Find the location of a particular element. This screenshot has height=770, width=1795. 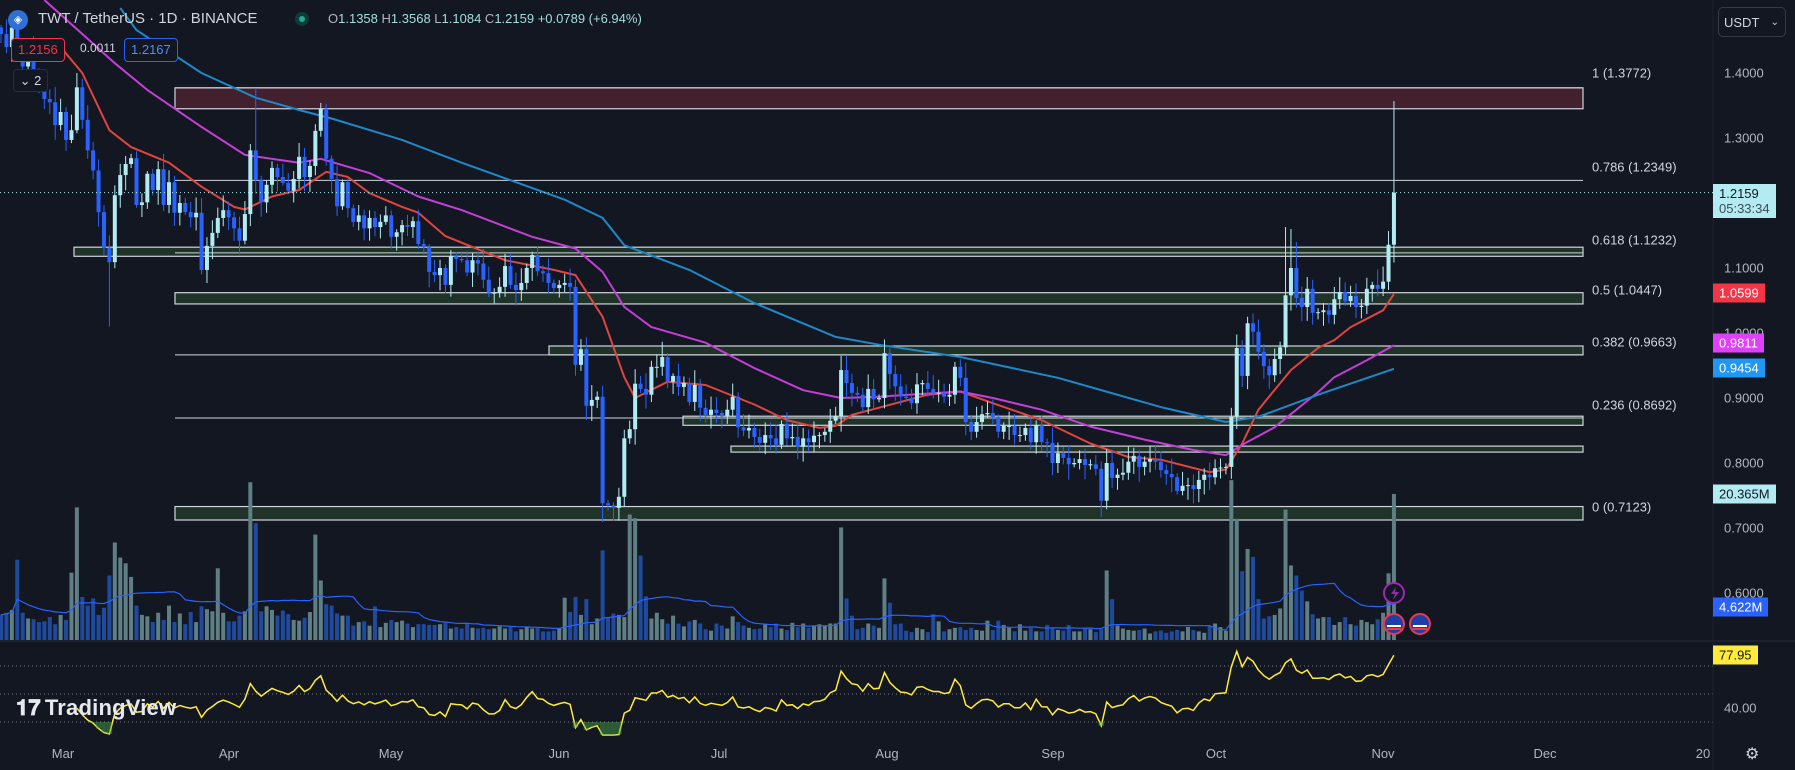

settings-gear-icon: ⚙ is located at coordinates (1752, 754).